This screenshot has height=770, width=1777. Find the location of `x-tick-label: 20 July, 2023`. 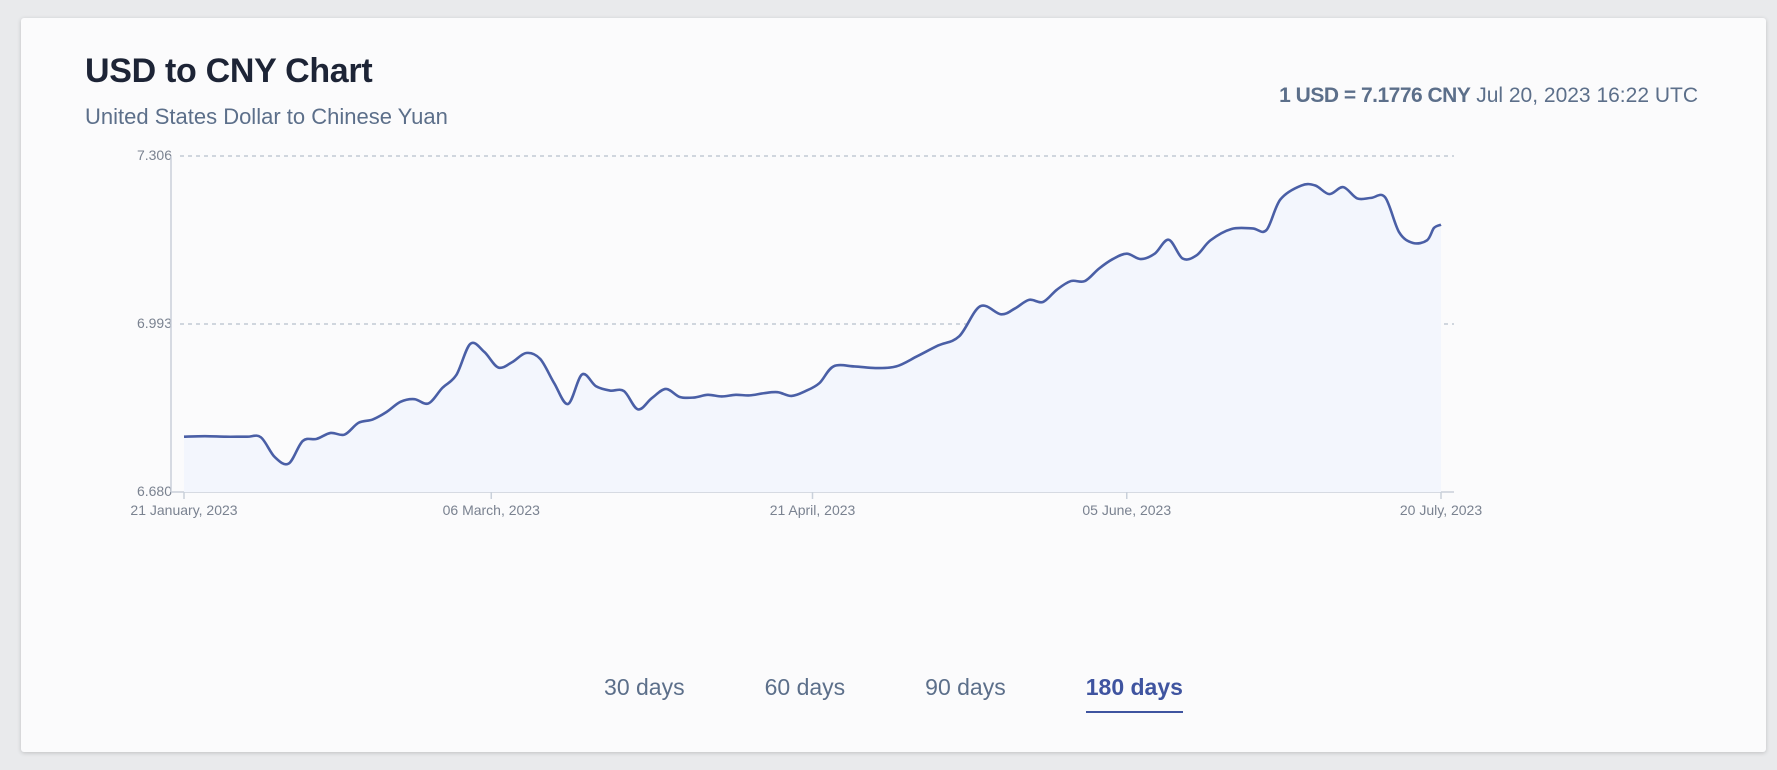

x-tick-label: 20 July, 2023 is located at coordinates (1441, 510).